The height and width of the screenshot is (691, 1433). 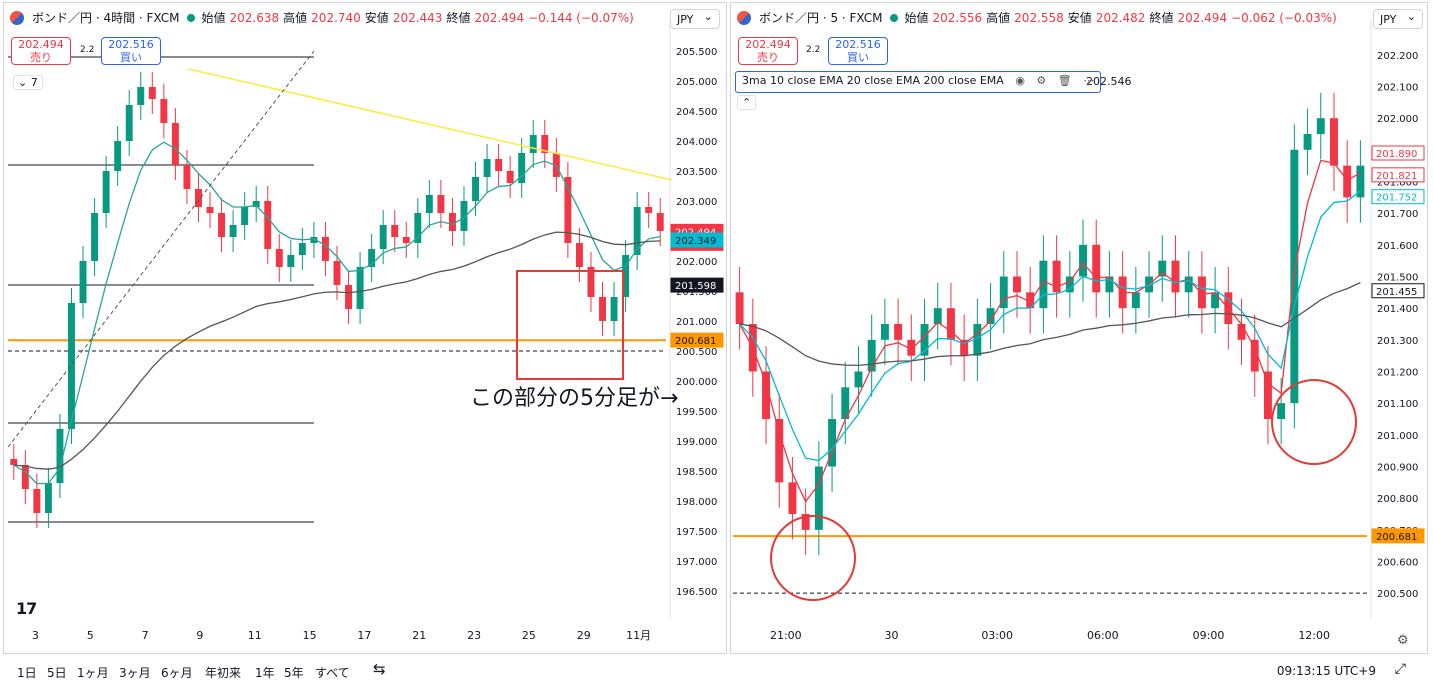 I want to click on settings-icon: ⚙, so click(x=1041, y=80).